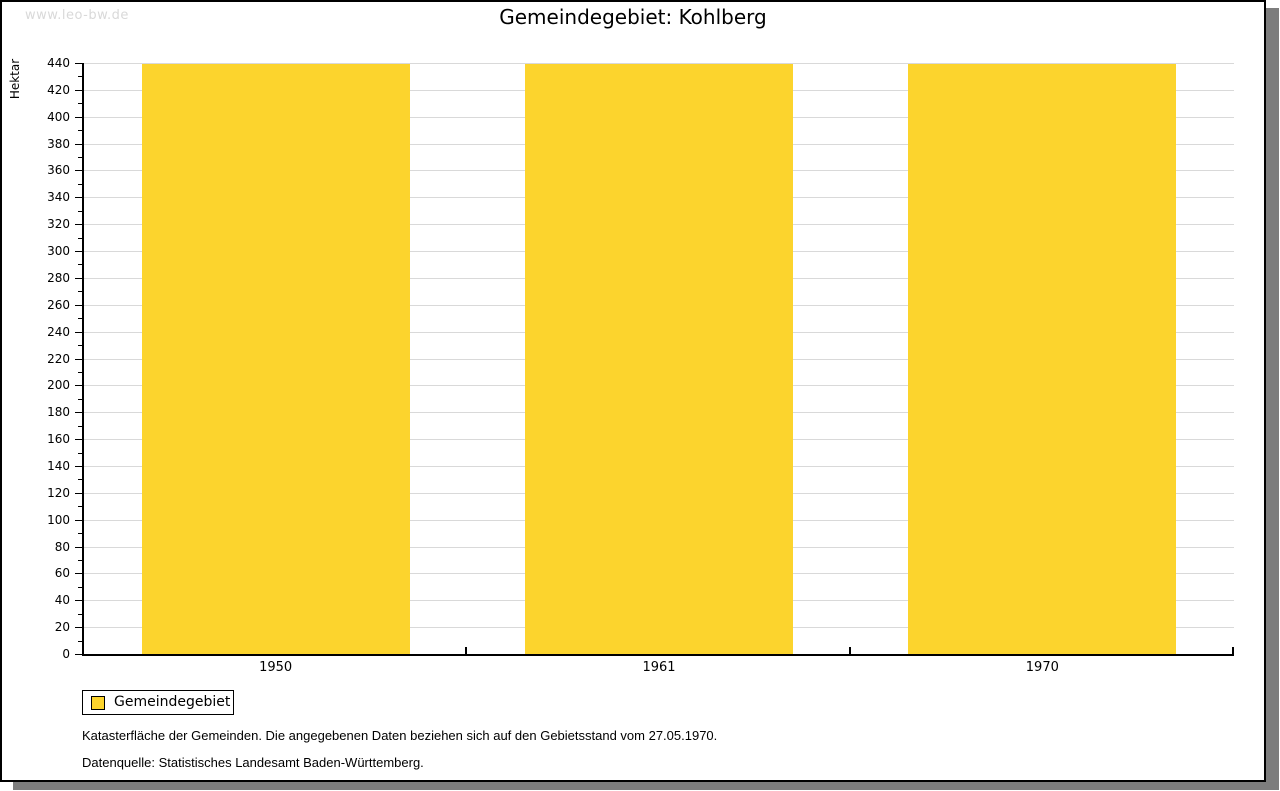 The image size is (1280, 791). Describe the element at coordinates (62, 627) in the screenshot. I see `y-tick-label: 20` at that location.